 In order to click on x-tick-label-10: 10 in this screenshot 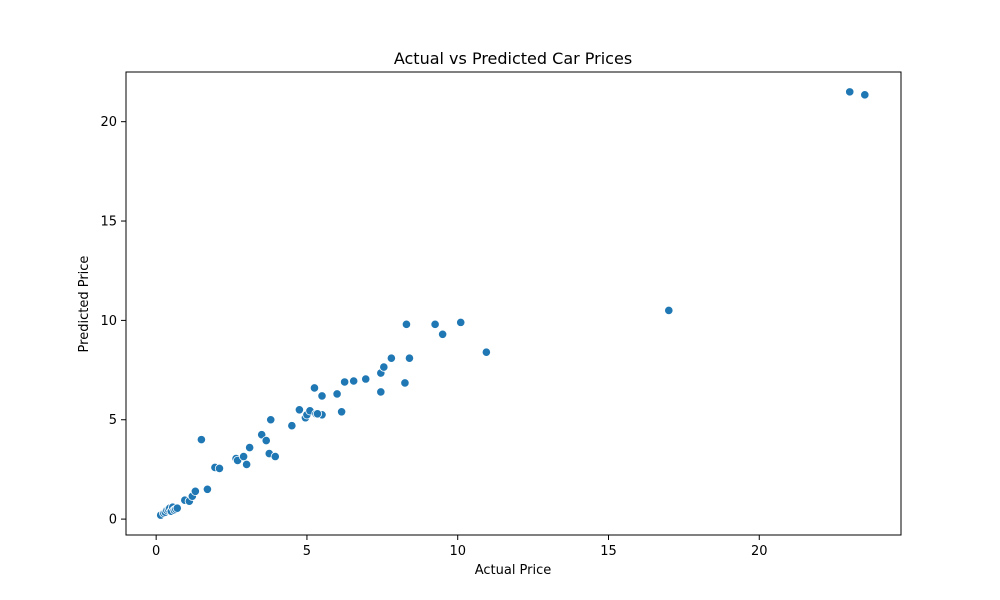, I will do `click(457, 551)`.